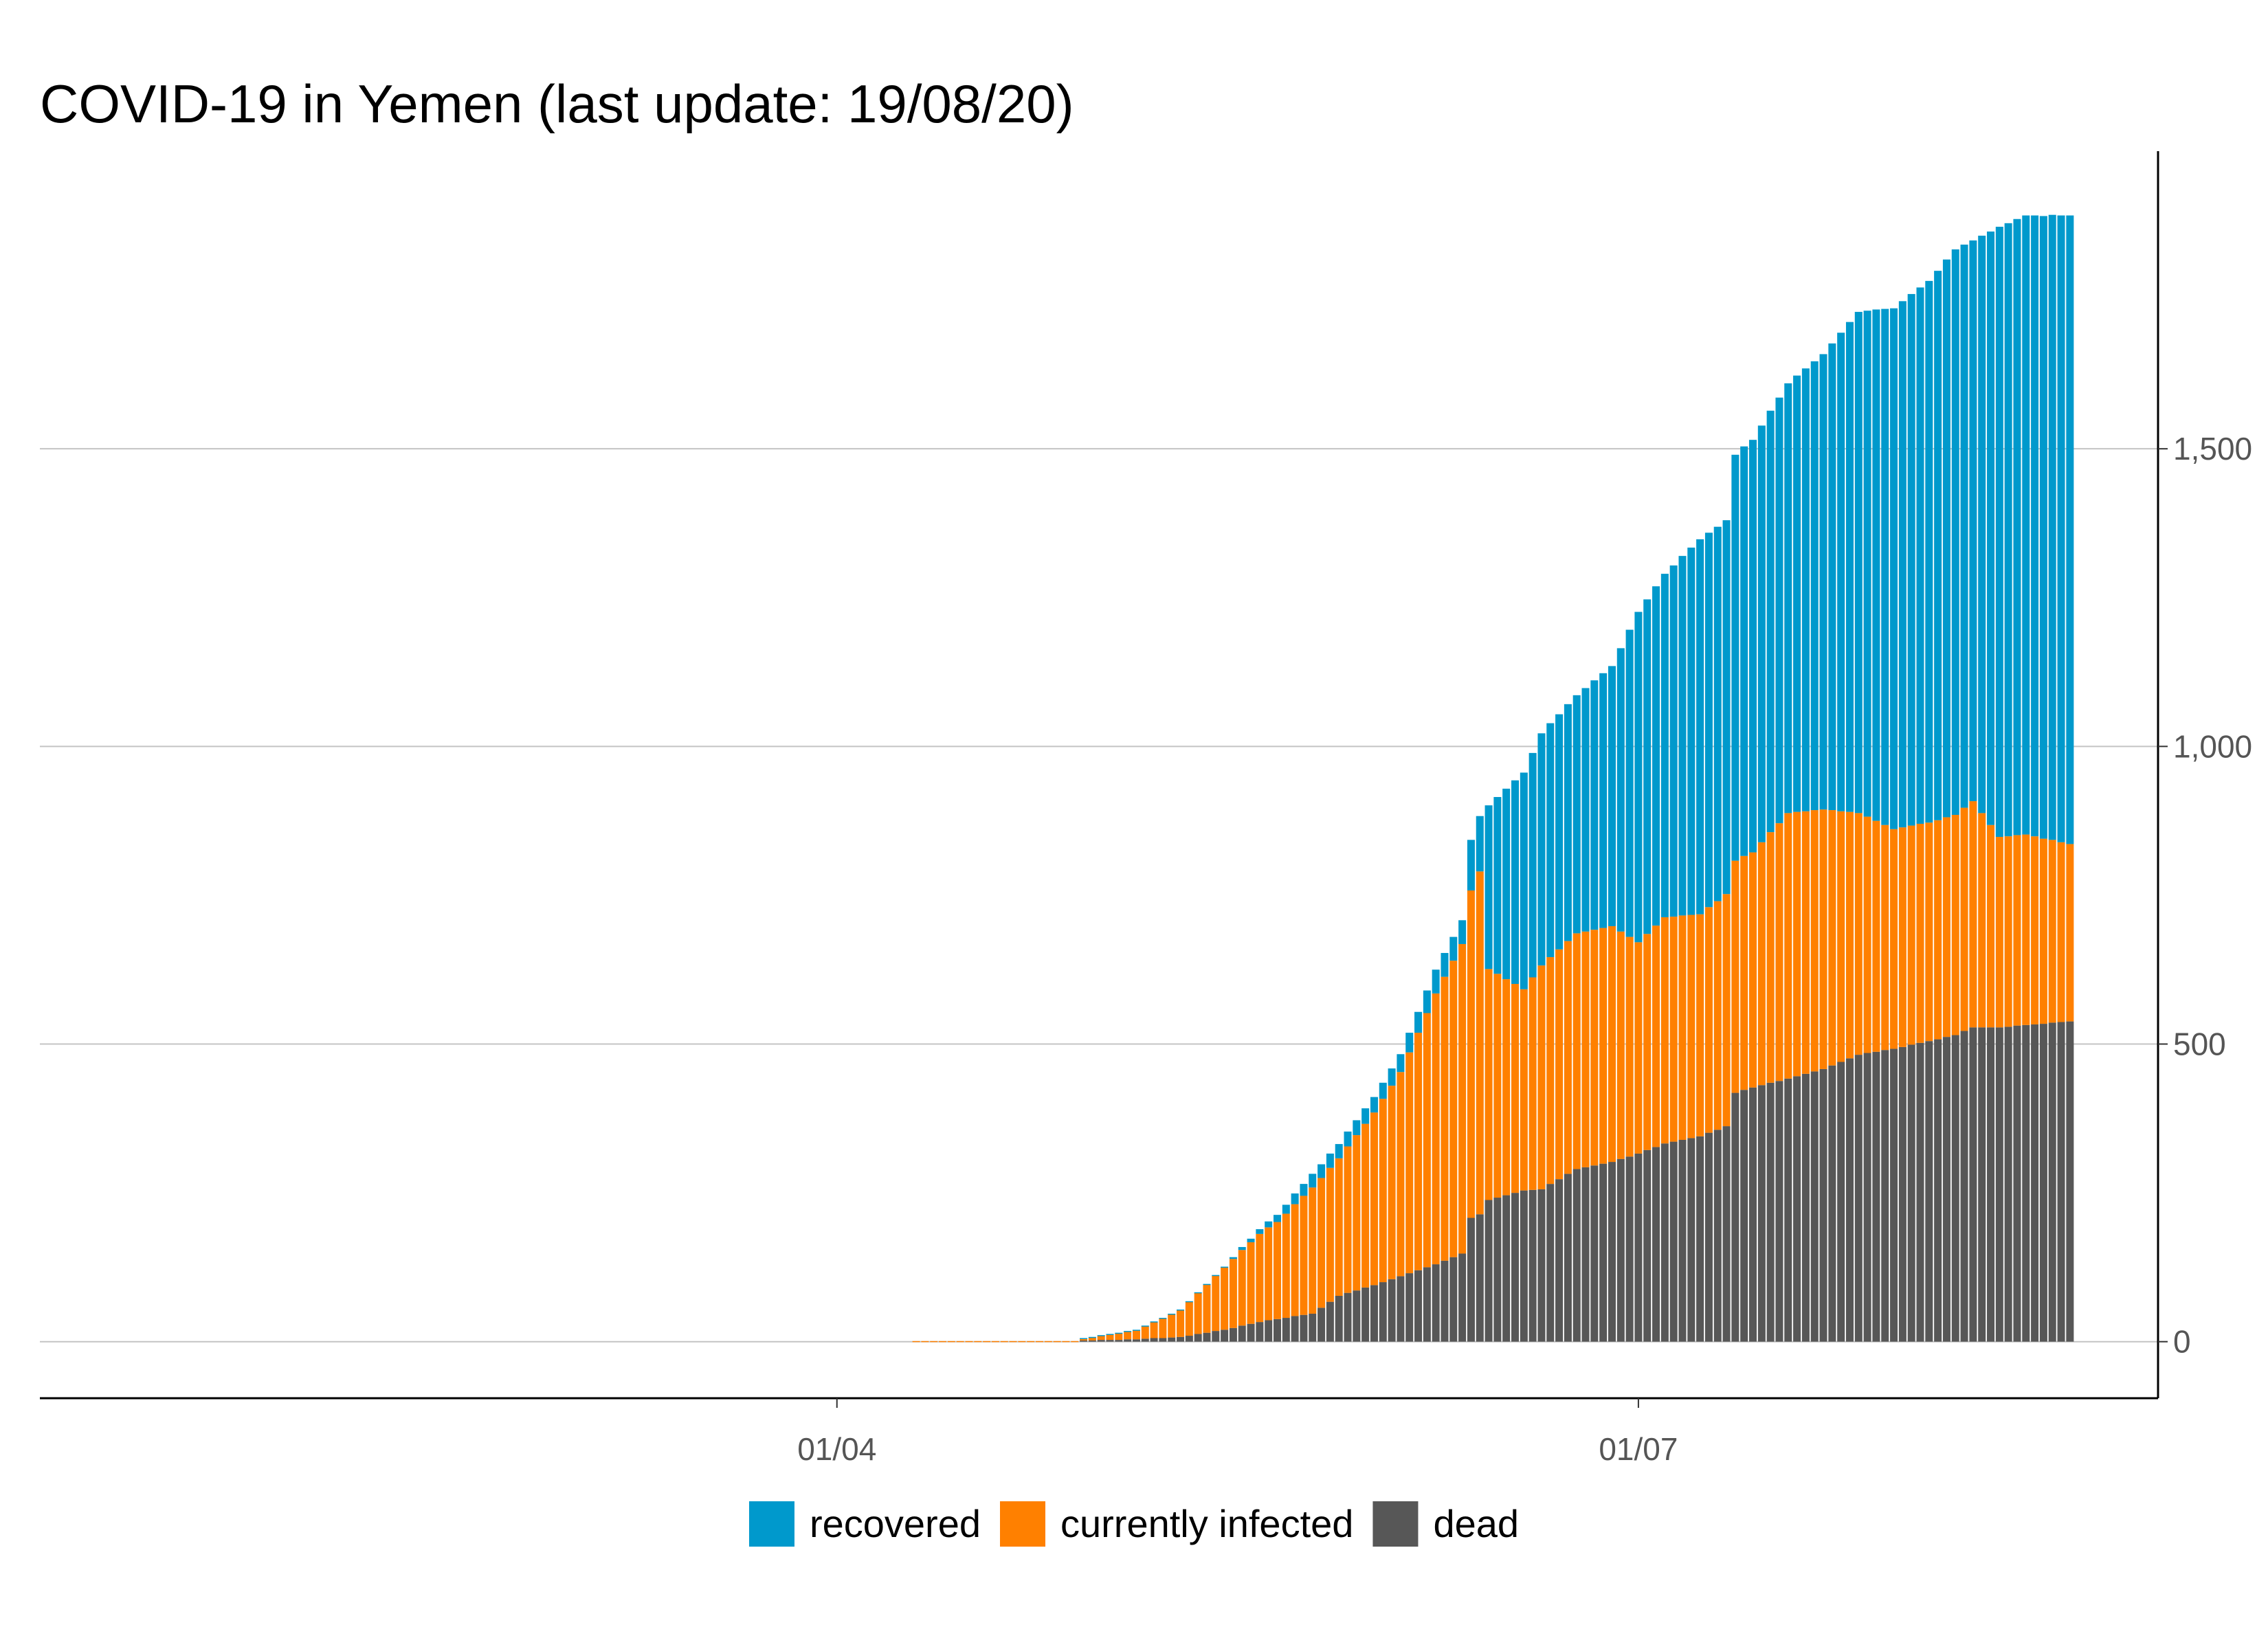 The image size is (2268, 1649). What do you see at coordinates (771, 1524) in the screenshot?
I see `legend-swatch` at bounding box center [771, 1524].